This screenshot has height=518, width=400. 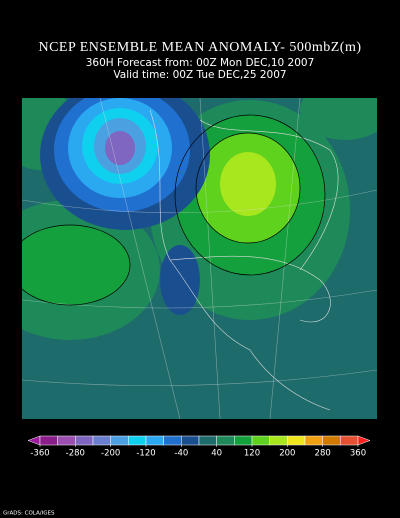 What do you see at coordinates (199, 47) in the screenshot?
I see `title: NCEP ENSEMBLE MEAN ANOMALY- 500mbZ(m)` at bounding box center [199, 47].